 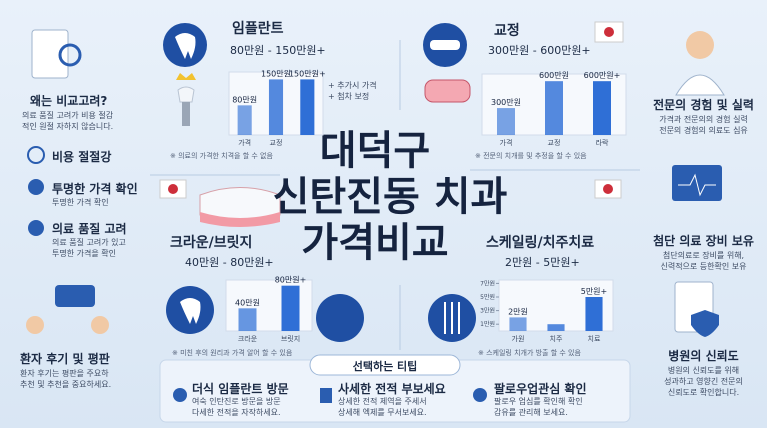 I want to click on right-title: 병원의 신뢰도, so click(x=703, y=356).